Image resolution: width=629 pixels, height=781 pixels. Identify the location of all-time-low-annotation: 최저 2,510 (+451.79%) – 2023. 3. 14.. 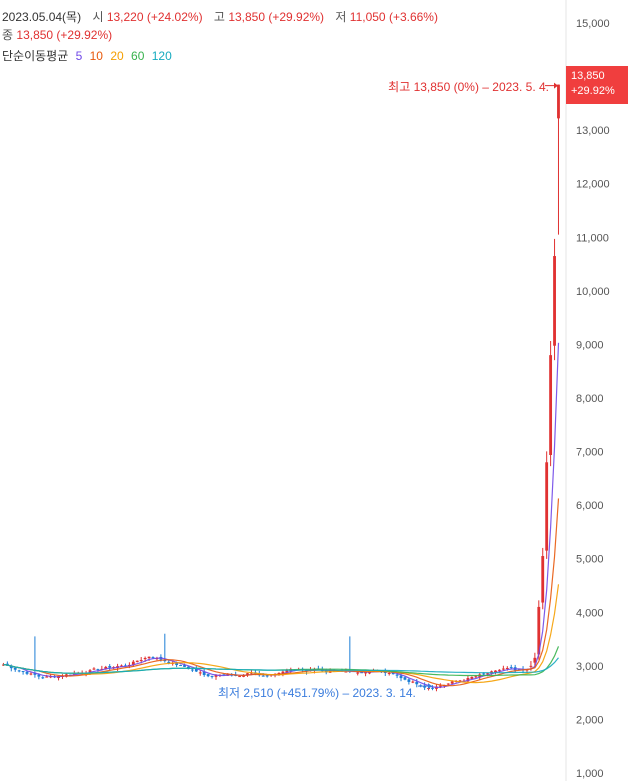
(317, 693).